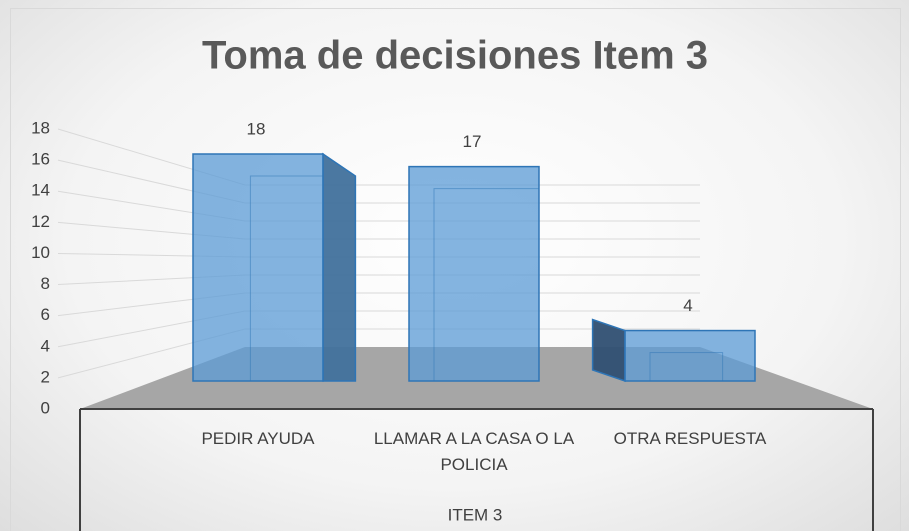 The width and height of the screenshot is (909, 531). Describe the element at coordinates (45, 314) in the screenshot. I see `y-tick-label: 6` at that location.